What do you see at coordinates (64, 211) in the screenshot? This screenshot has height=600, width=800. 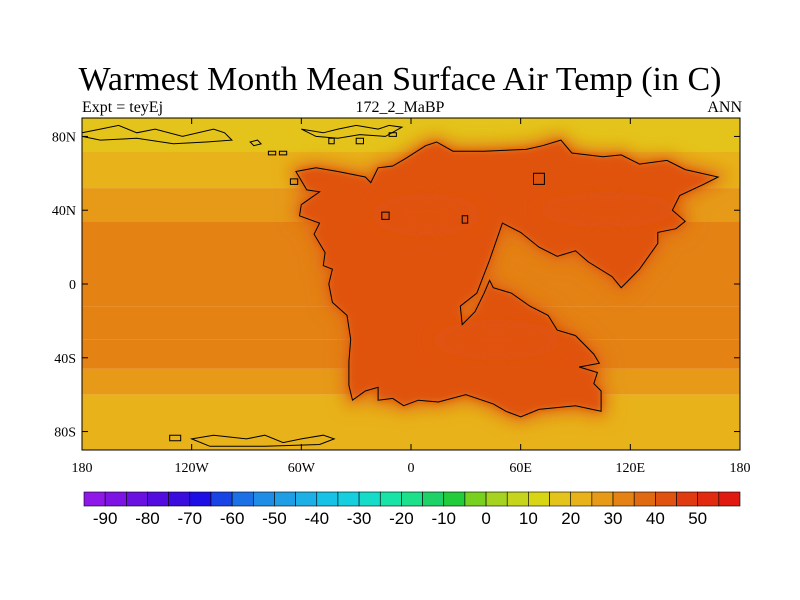 I see `lat-tick-label: 40N` at bounding box center [64, 211].